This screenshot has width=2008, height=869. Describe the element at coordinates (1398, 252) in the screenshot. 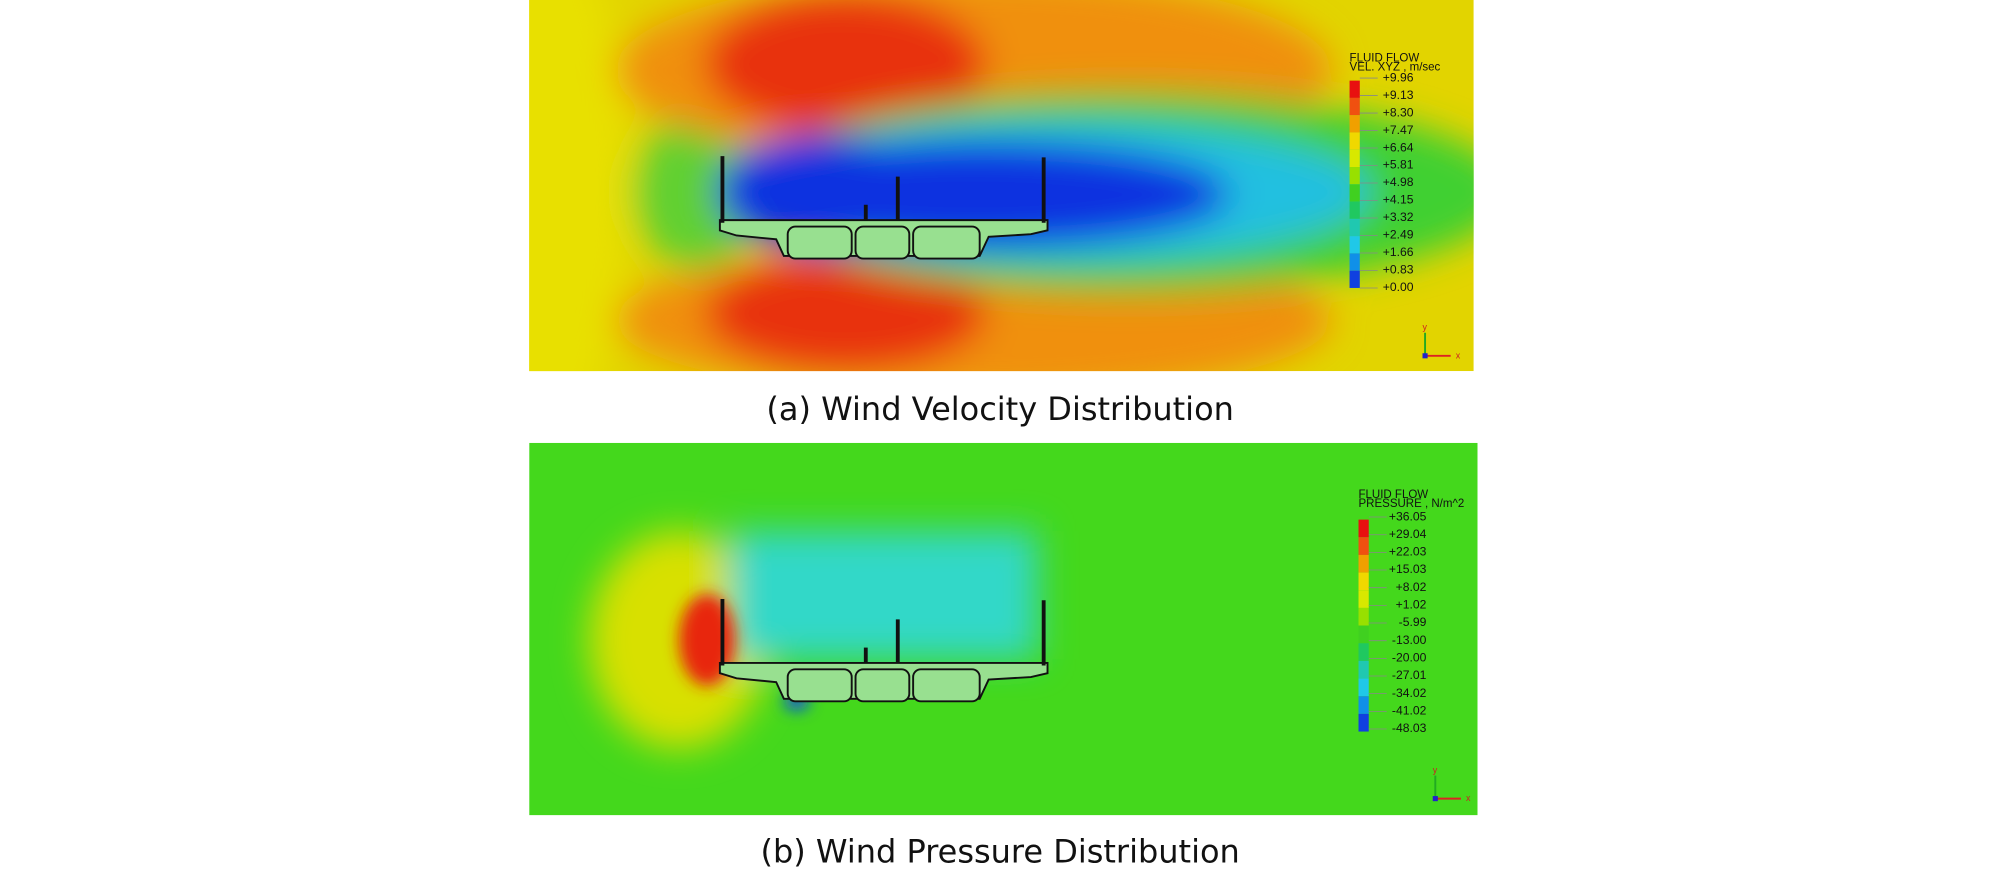

I see `legend-value: +1.66` at that location.